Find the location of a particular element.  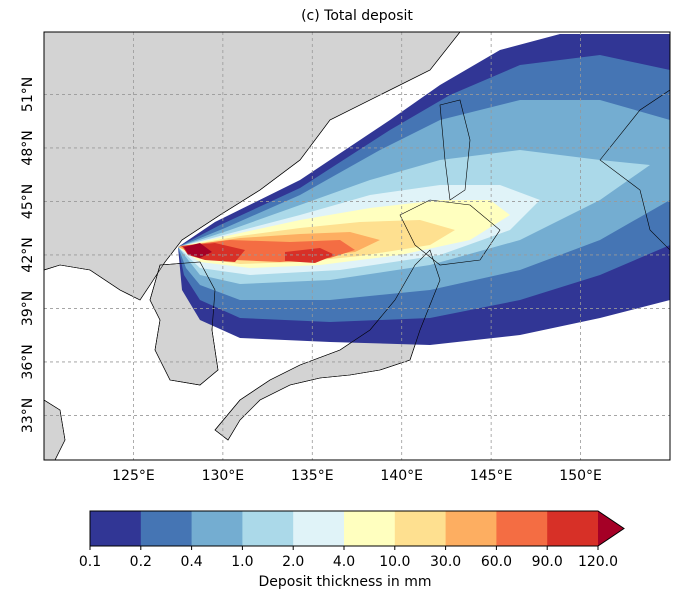

y-tick-label: 36°N is located at coordinates (28, 361).